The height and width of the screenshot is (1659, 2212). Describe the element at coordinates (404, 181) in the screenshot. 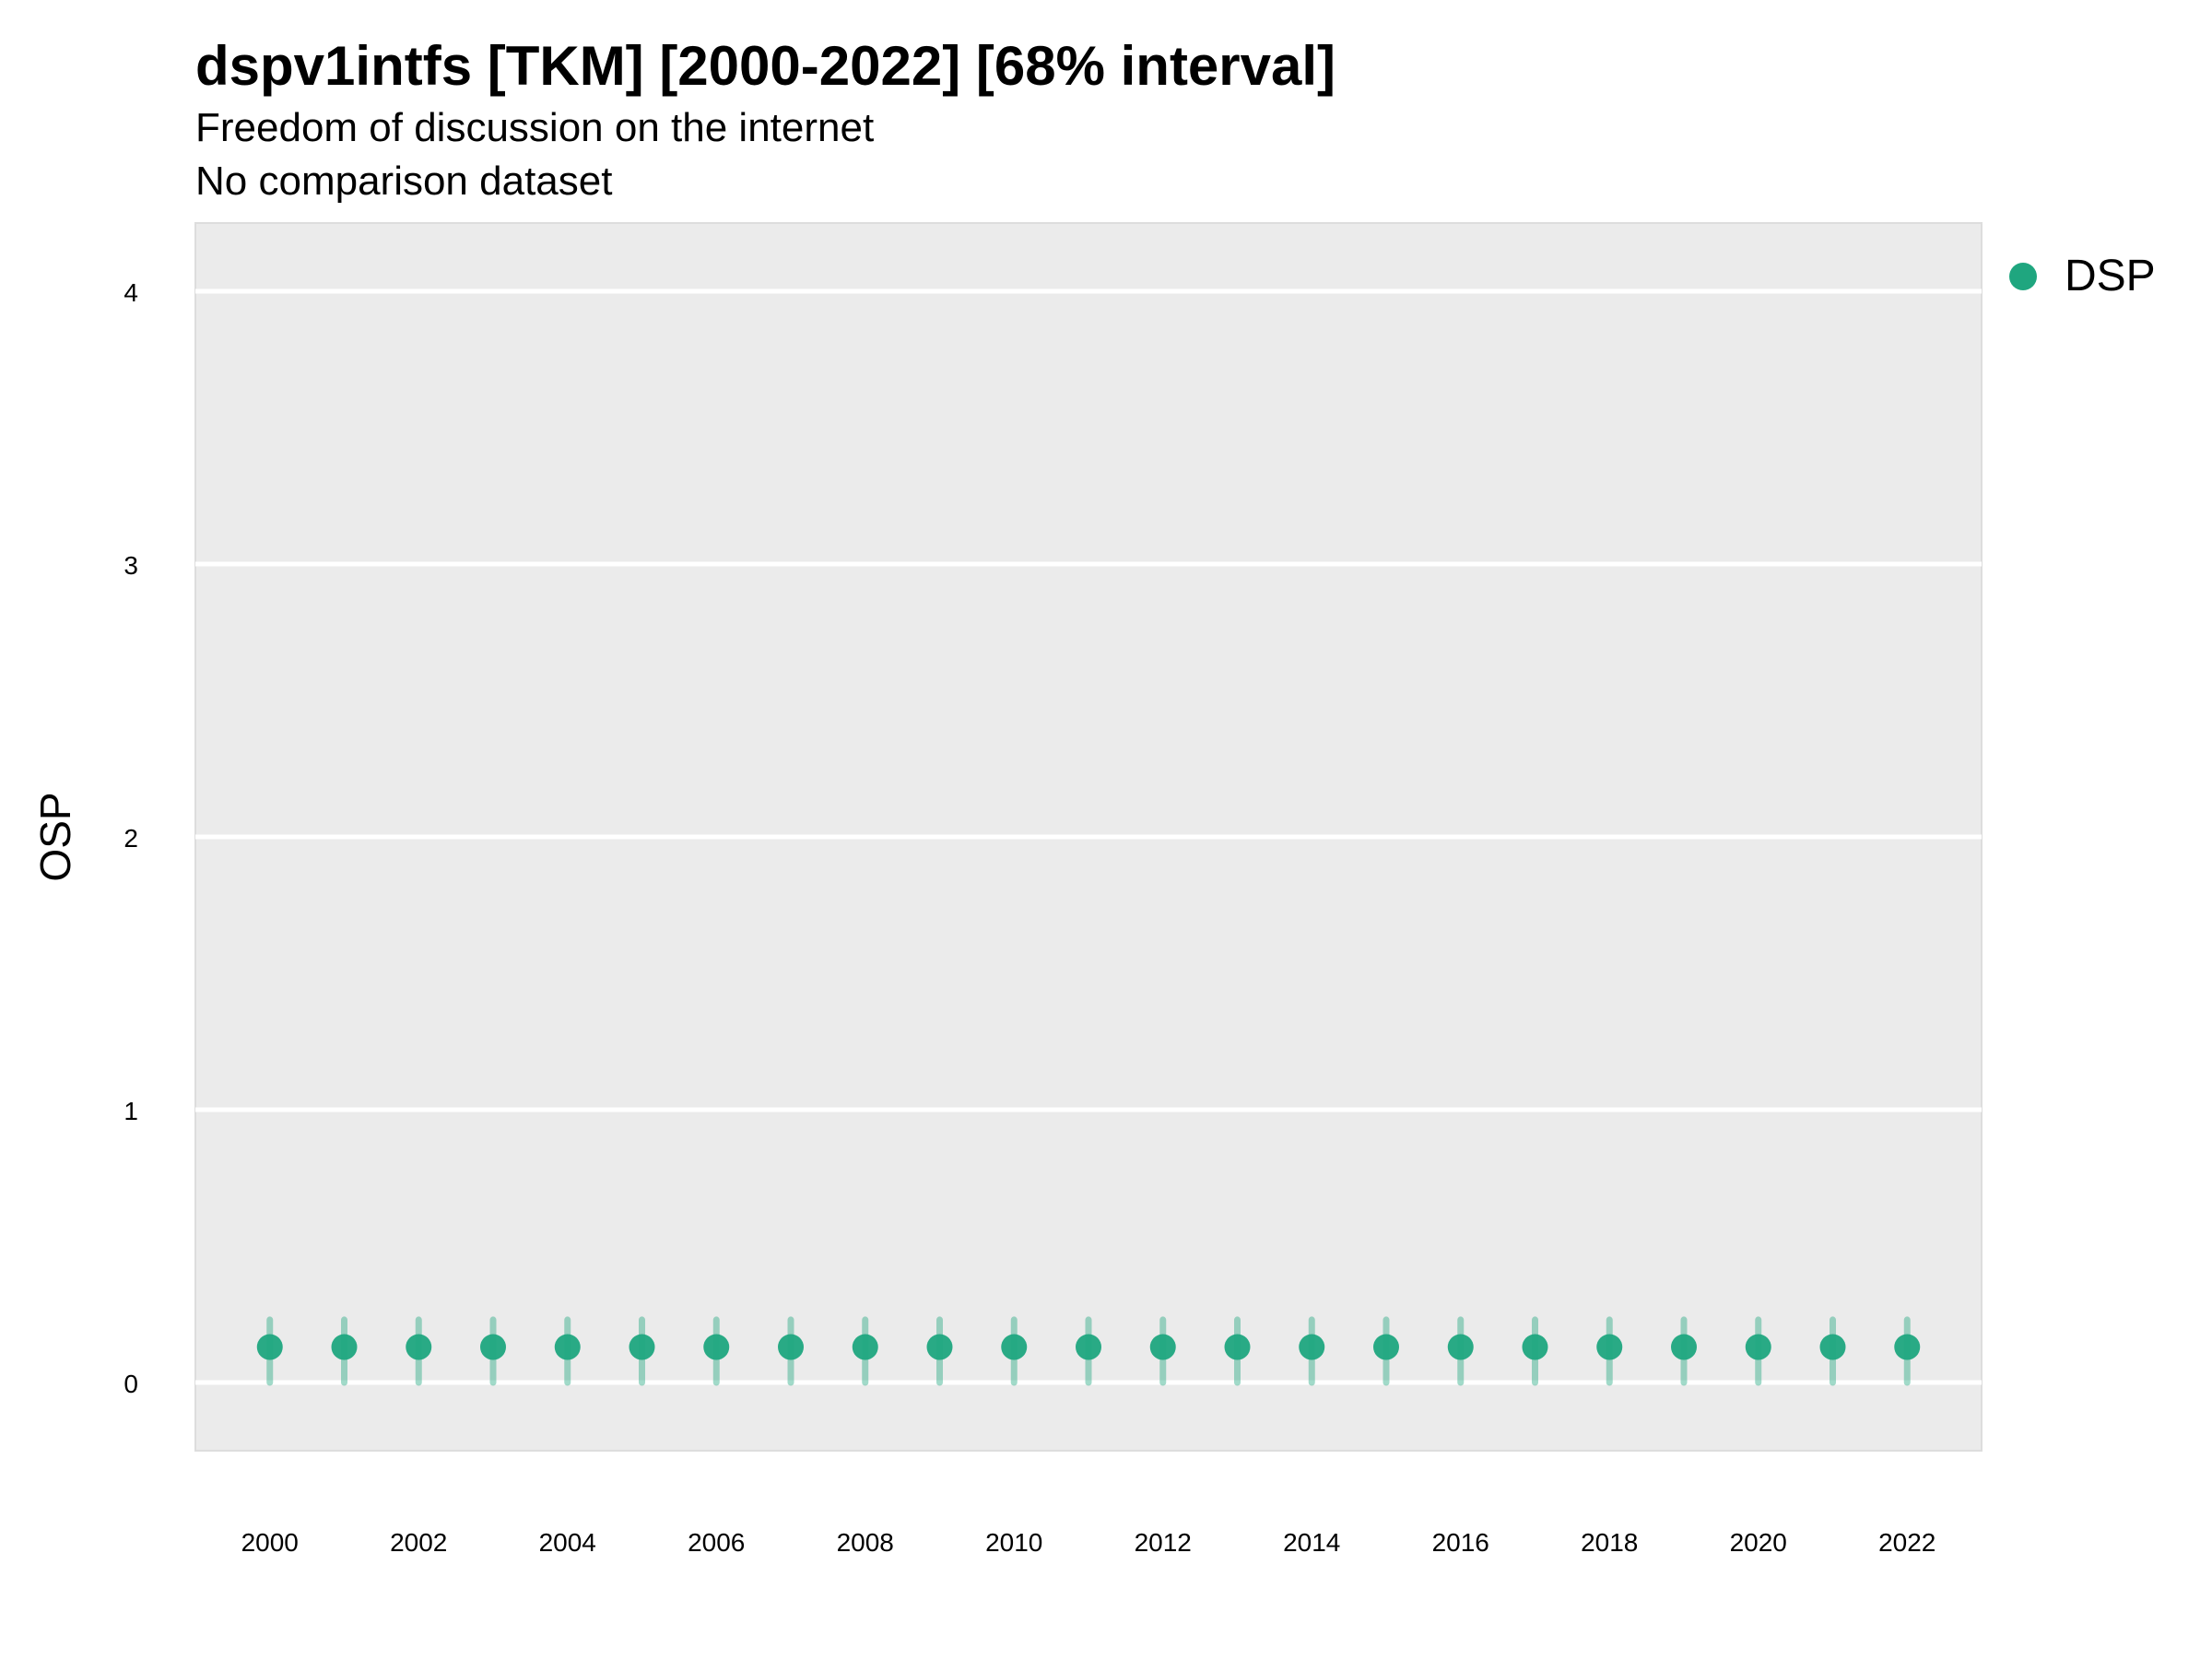

I see `chart-subtitle-line-2: No comparison dataset` at that location.